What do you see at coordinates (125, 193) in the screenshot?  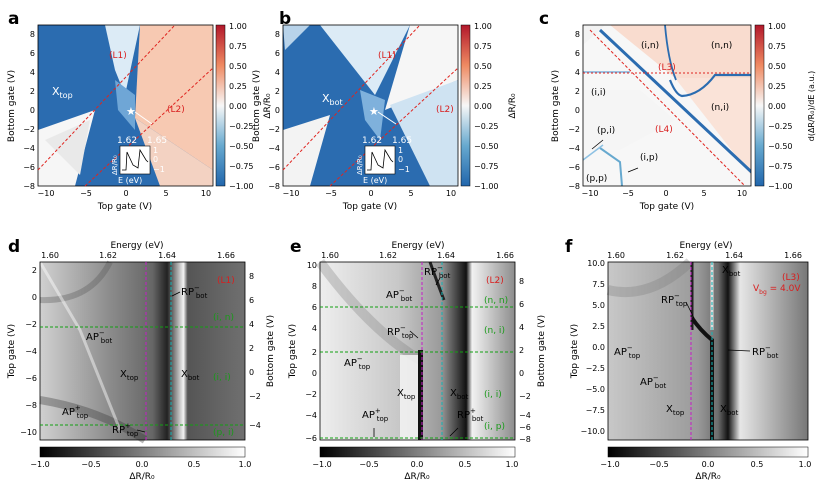 I see `x-ticks-a: −10 −5 0 5 10` at bounding box center [125, 193].